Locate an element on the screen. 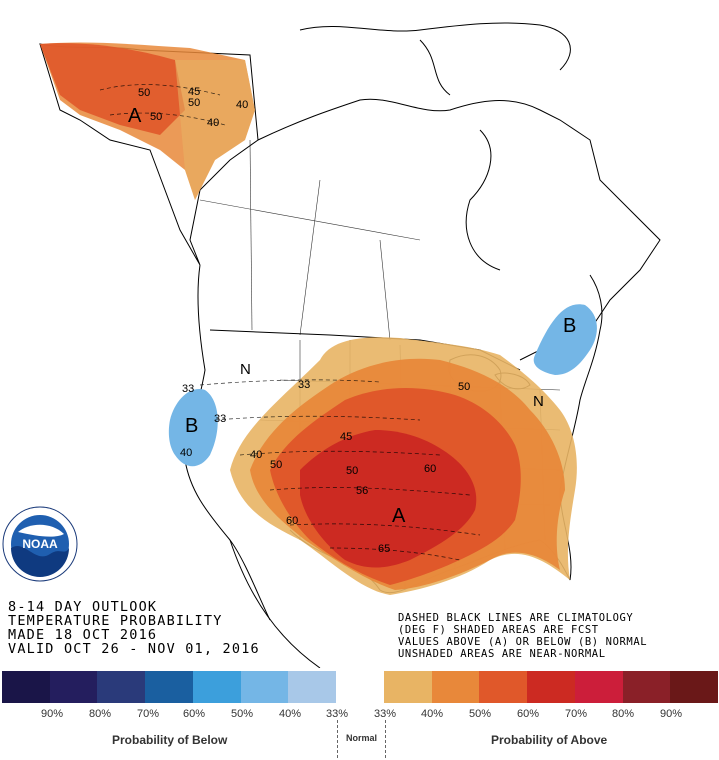 Image resolution: width=719 pixels, height=760 pixels. note-line-2: (DEG F) SHADED AREAS ARE FCST is located at coordinates (498, 630).